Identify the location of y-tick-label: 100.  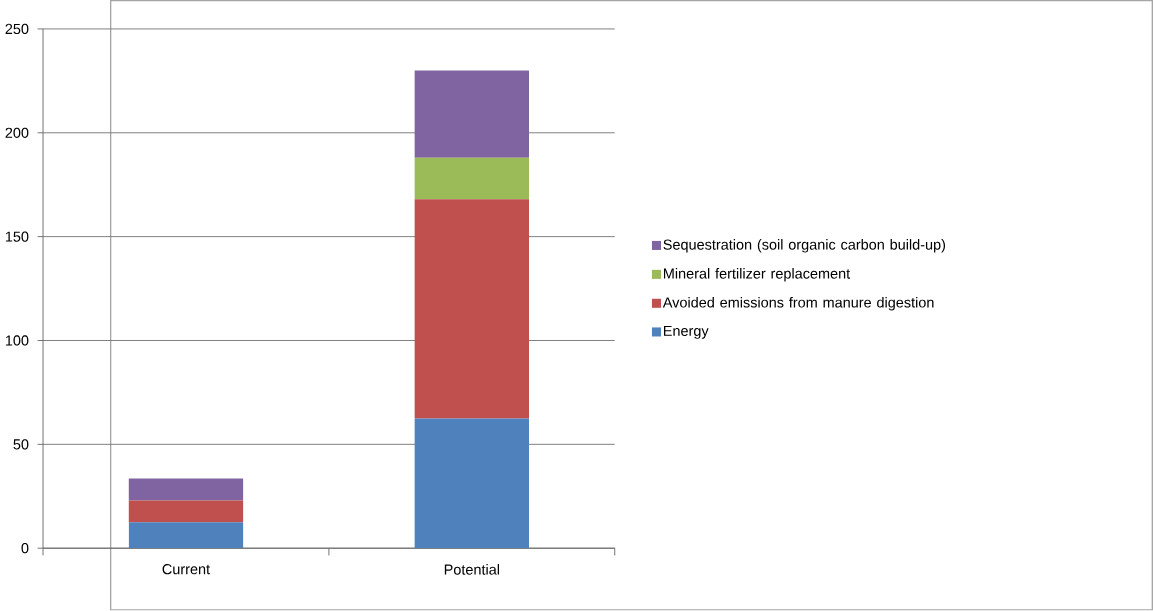
(17, 340).